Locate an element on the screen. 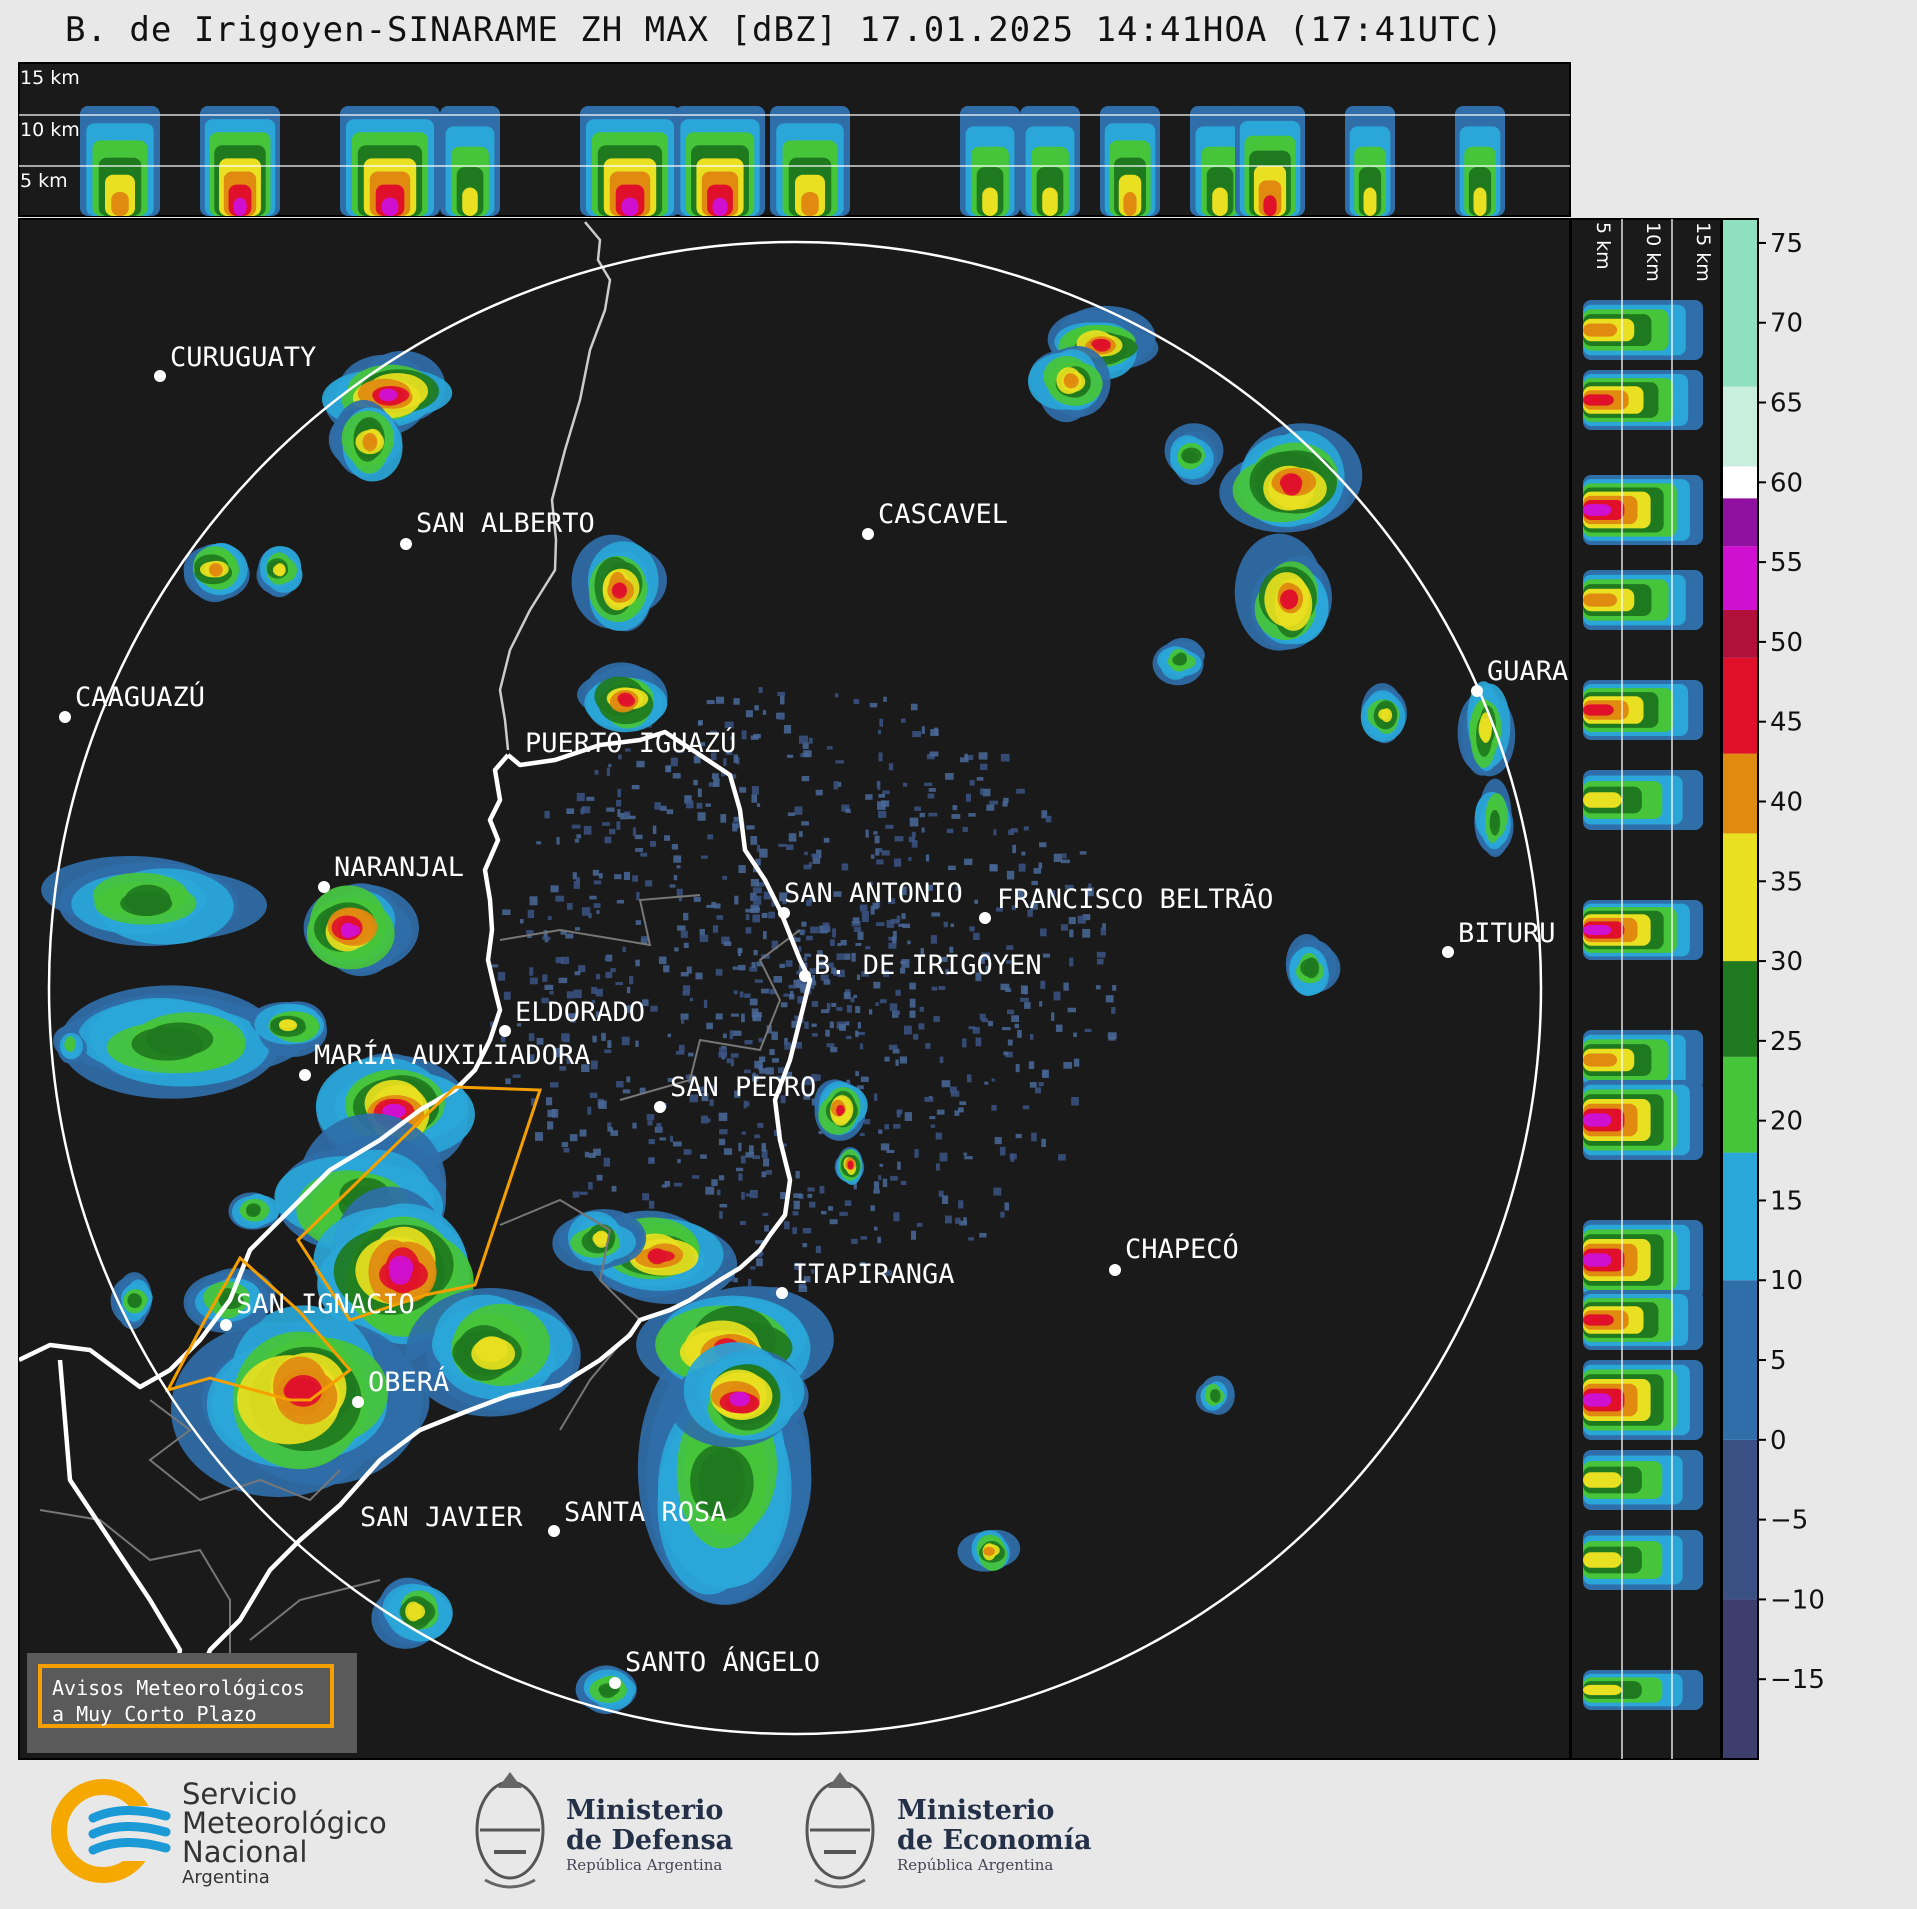 Image resolution: width=1917 pixels, height=1909 pixels. defensa-line3: República Argentina is located at coordinates (644, 1865).